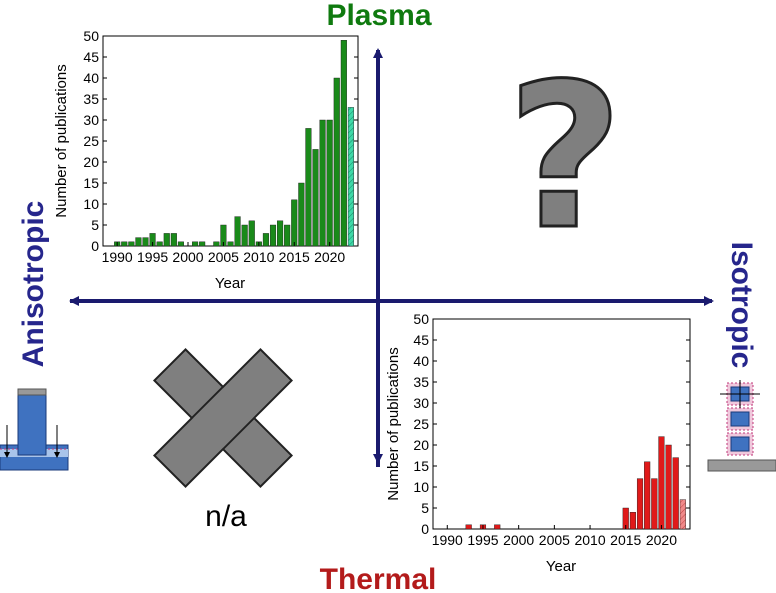 Image resolution: width=776 pixels, height=593 pixels. Describe the element at coordinates (91, 57) in the screenshot. I see `plasma-ytick-label: 45` at that location.